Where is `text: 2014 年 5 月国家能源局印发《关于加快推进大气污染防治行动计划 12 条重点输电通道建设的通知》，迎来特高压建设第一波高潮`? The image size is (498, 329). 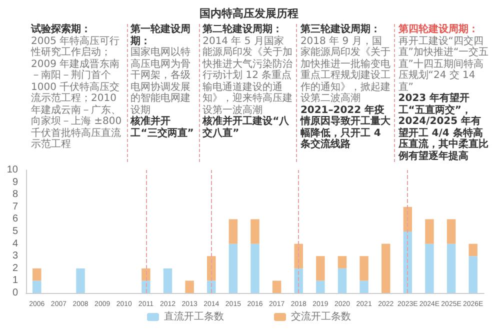 text: 2014 年 5 月国家能源局印发《关于加快推进大气污染防治行动计划 12 条重点输电通道建设的通知》，迎来特高压建设第一波高潮 is located at coordinates (248, 76).